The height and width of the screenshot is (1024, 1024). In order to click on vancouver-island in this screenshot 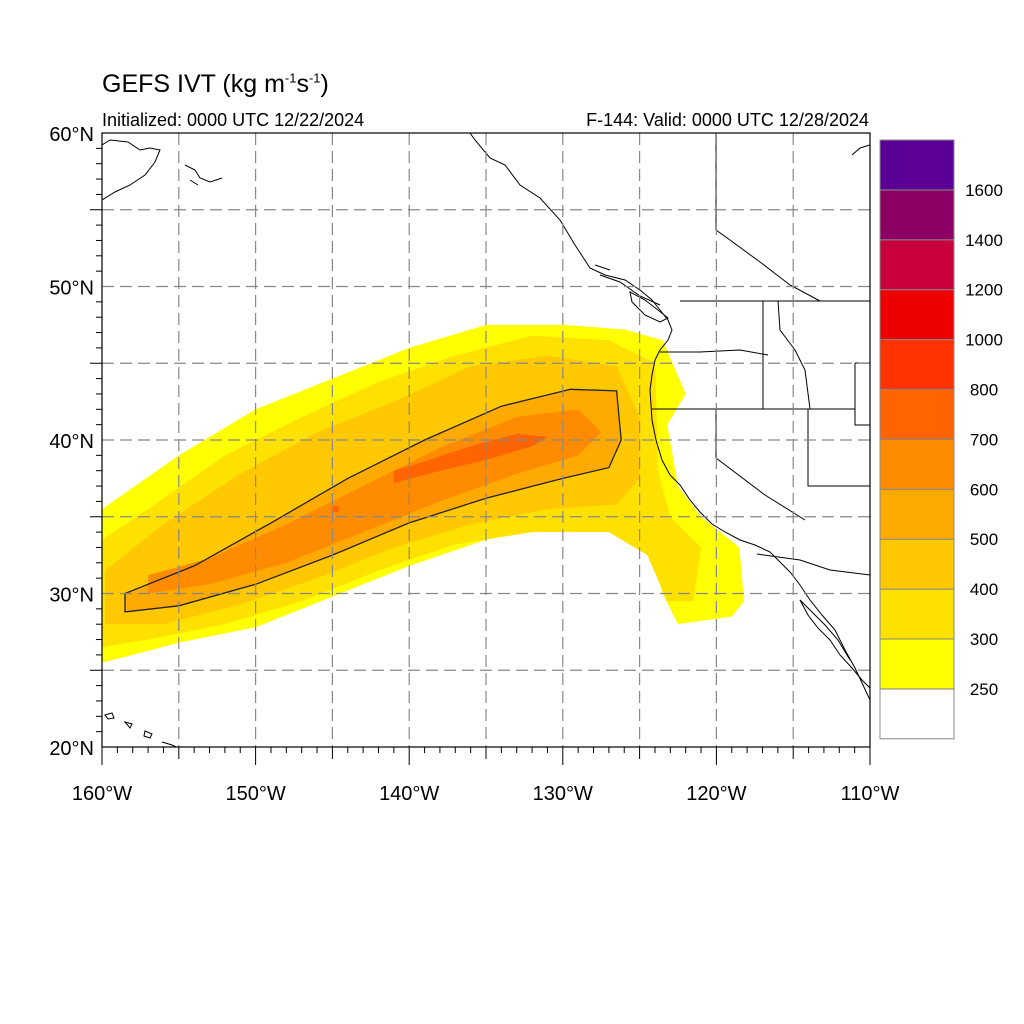, I will do `click(649, 307)`.